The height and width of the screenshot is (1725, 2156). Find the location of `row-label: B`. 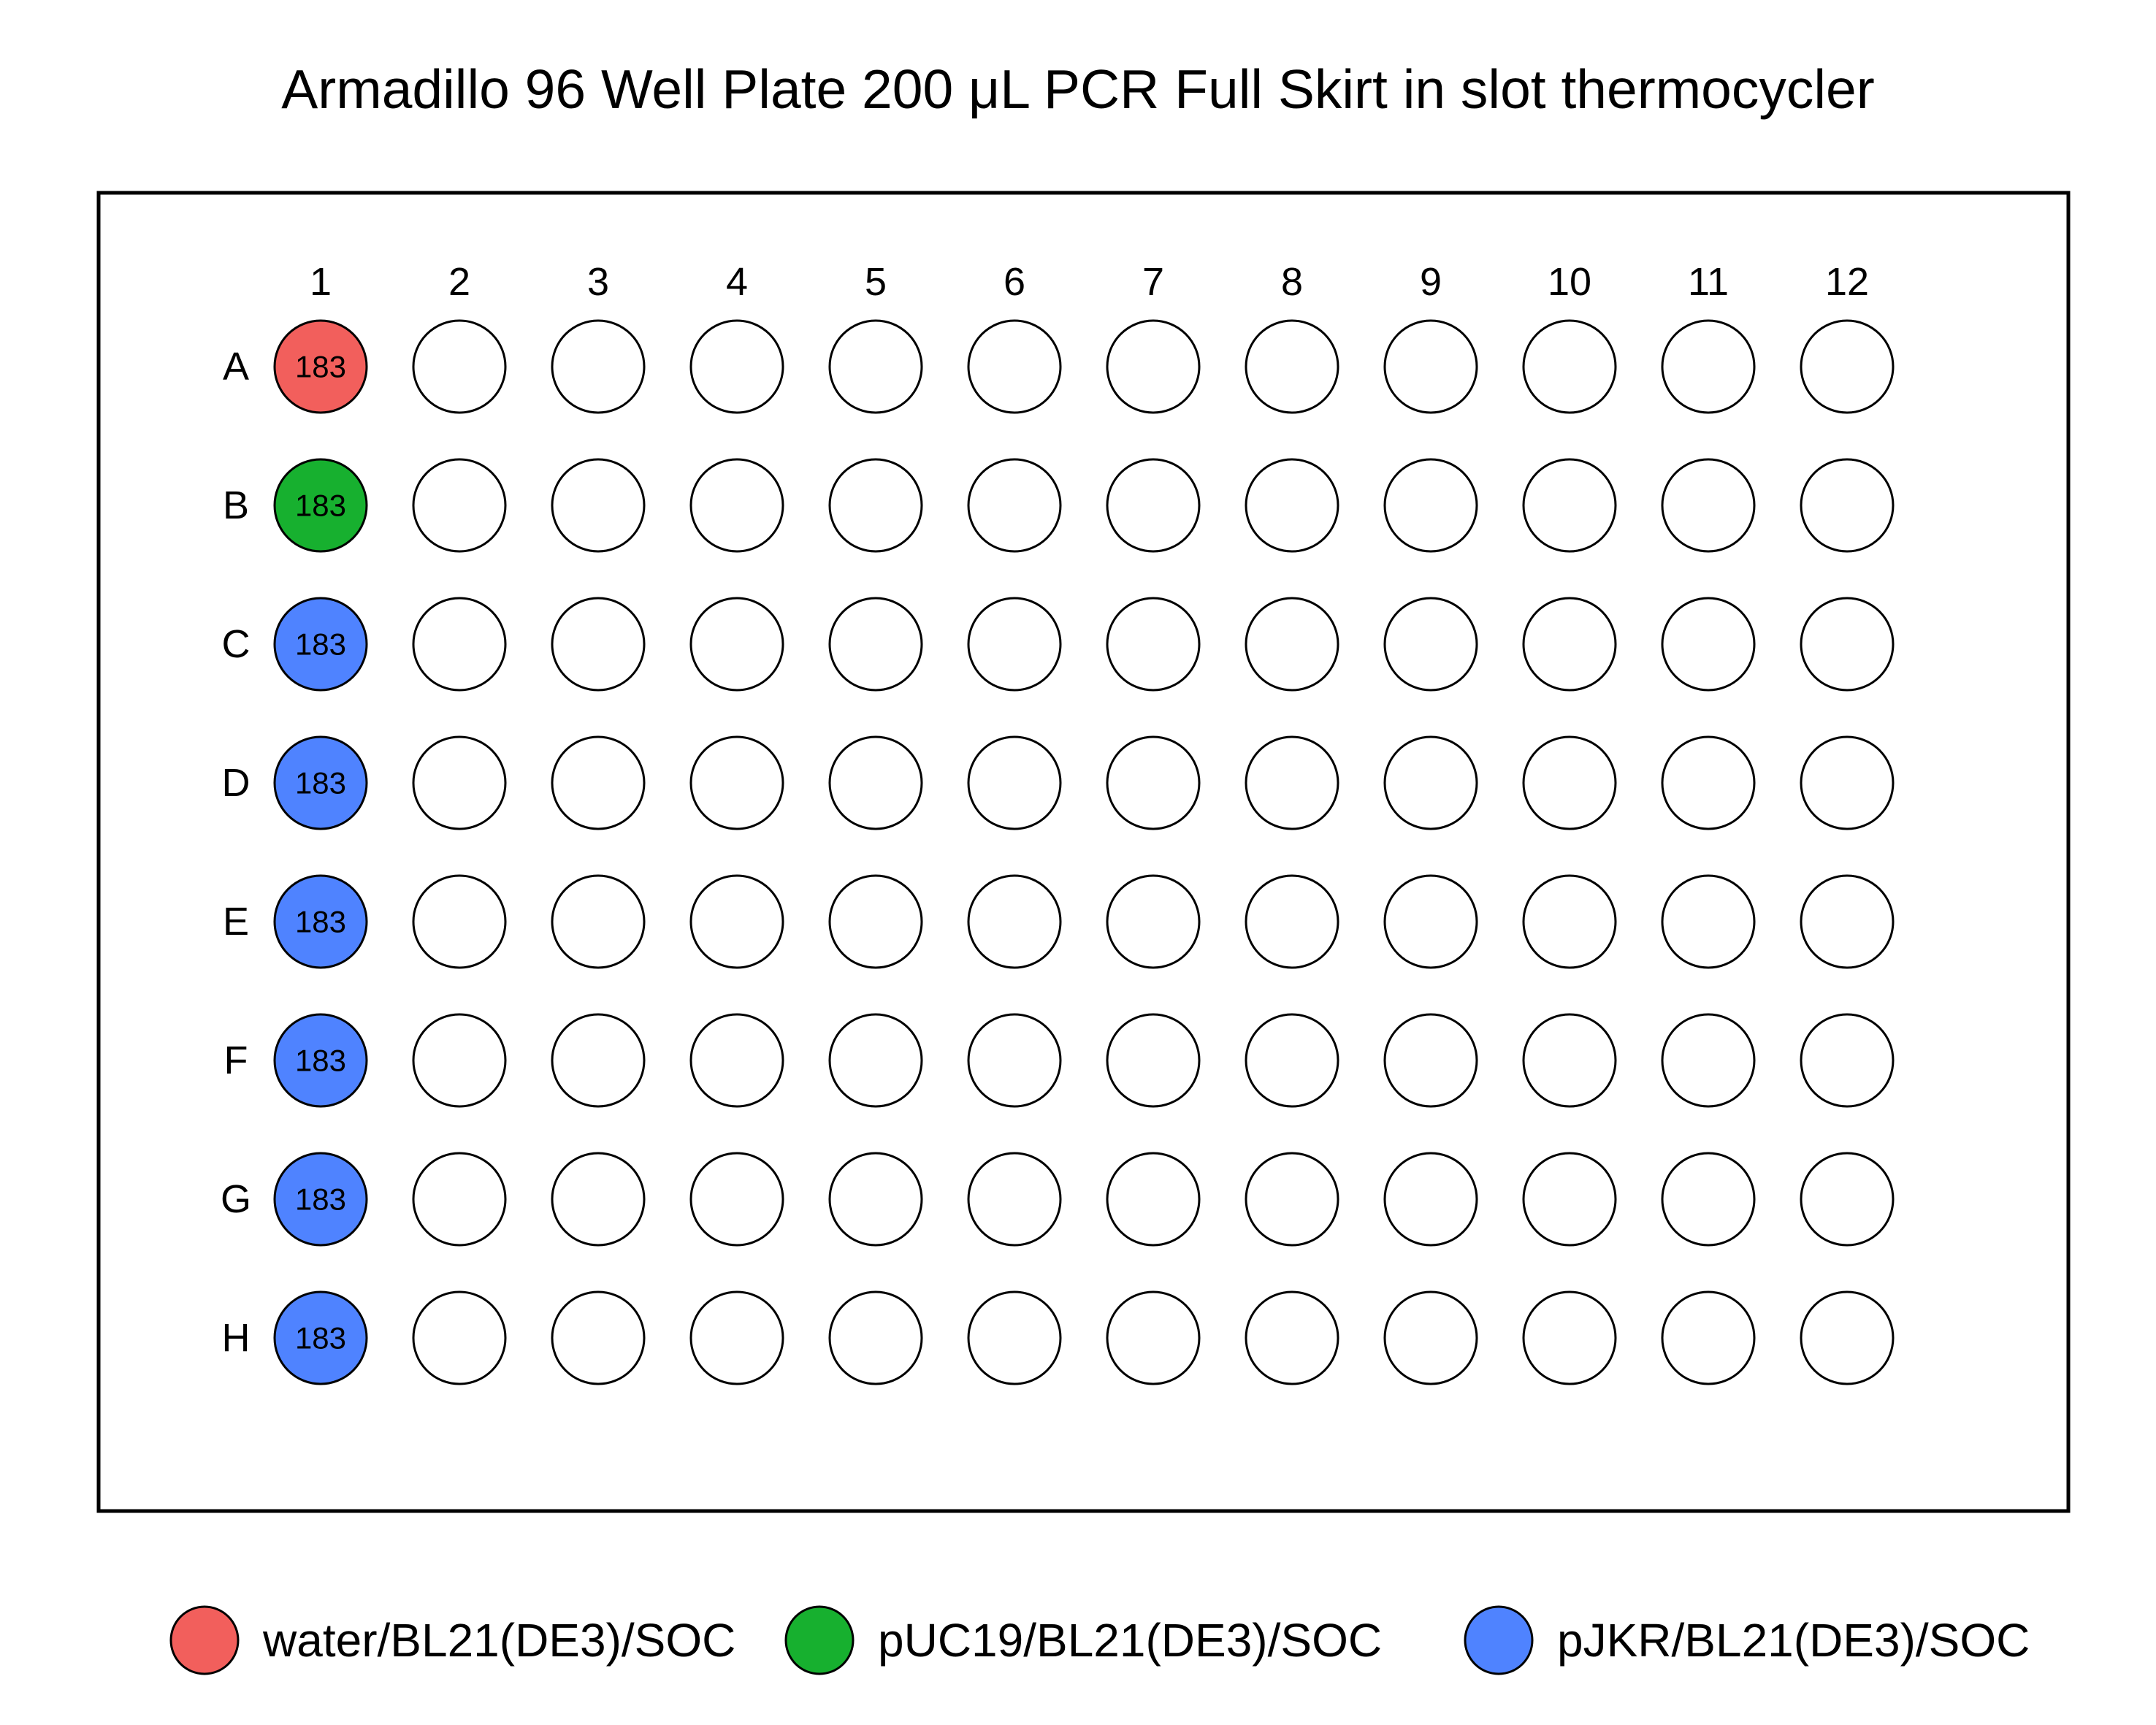

row-label: B is located at coordinates (236, 505).